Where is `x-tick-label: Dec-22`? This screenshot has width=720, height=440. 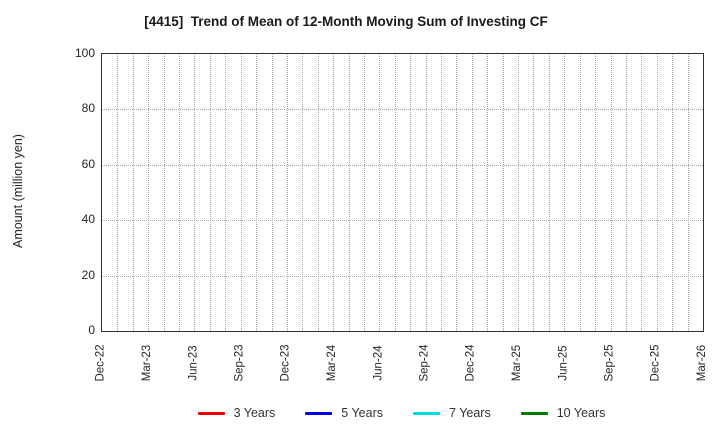
x-tick-label: Dec-22 is located at coordinates (101, 363).